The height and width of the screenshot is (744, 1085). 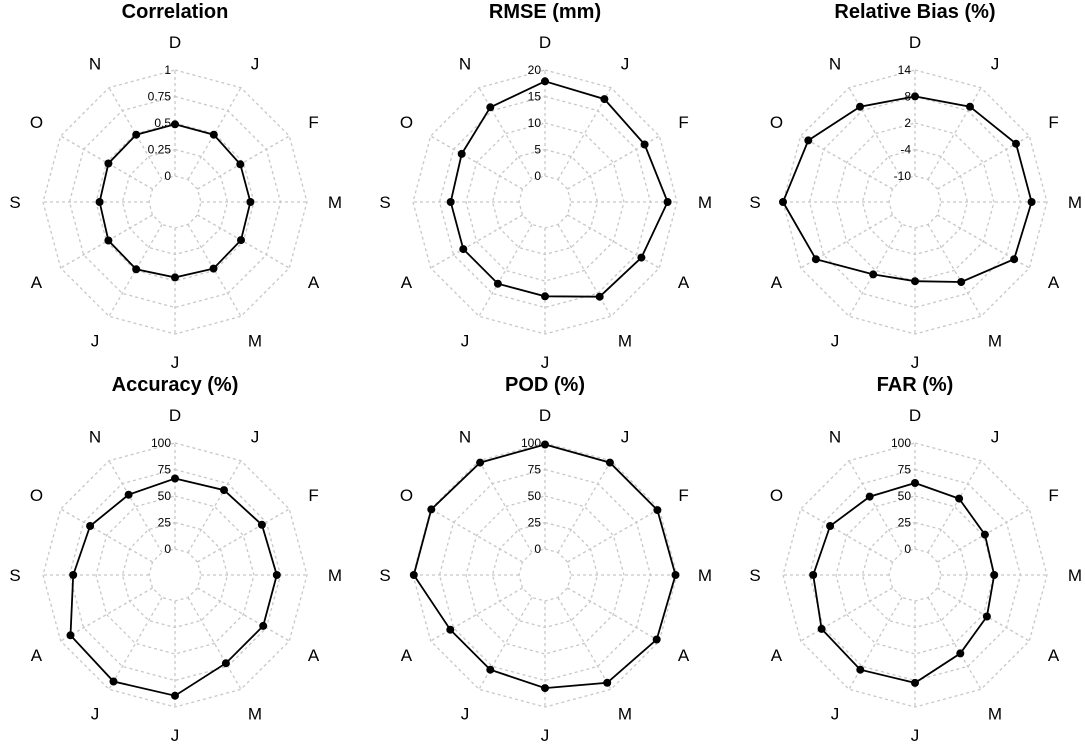 I want to click on radial-tick-label: -10, so click(x=903, y=176).